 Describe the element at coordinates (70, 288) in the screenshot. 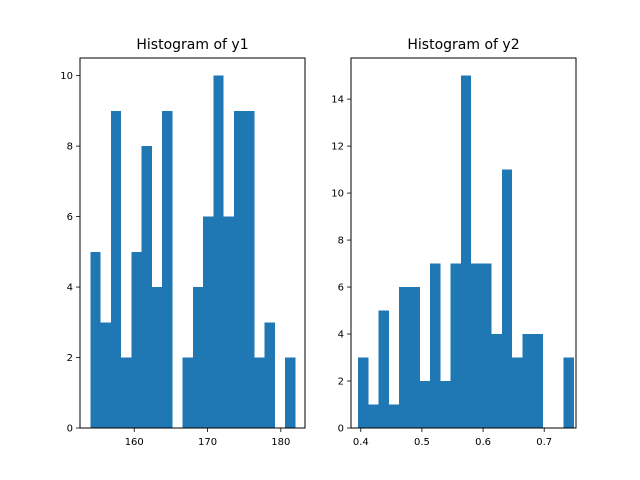

I see `histogram-y1-y-tick-label: 4` at that location.